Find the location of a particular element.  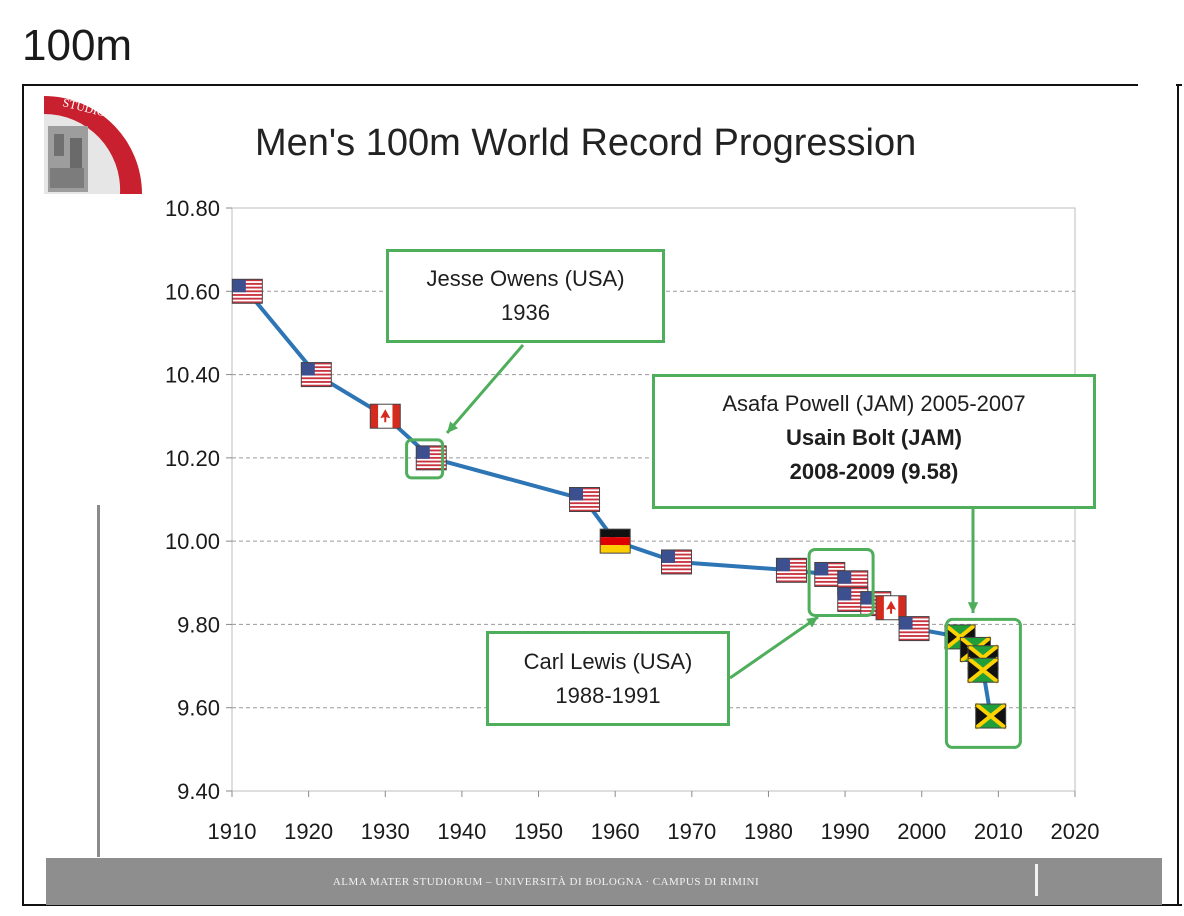

x-tick-label: 2000 is located at coordinates (921, 831).